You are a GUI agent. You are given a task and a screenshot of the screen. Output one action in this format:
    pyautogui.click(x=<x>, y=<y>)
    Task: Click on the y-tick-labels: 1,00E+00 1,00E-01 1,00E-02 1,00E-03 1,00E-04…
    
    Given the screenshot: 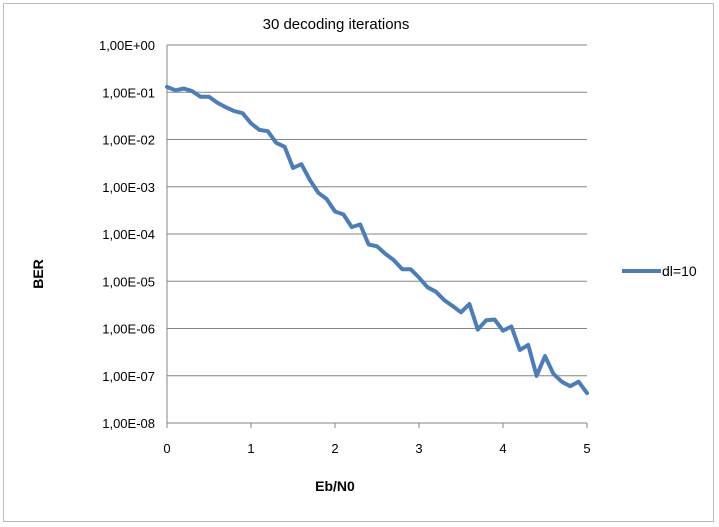 What is the action you would take?
    pyautogui.click(x=127, y=234)
    